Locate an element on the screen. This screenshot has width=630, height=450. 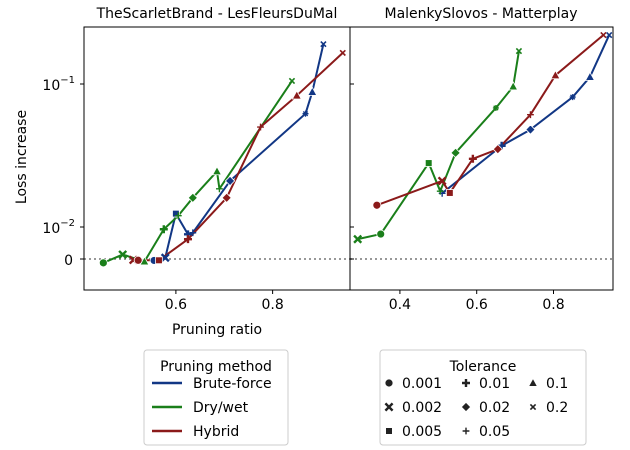
legend-tolerance-box is located at coordinates (483, 397).